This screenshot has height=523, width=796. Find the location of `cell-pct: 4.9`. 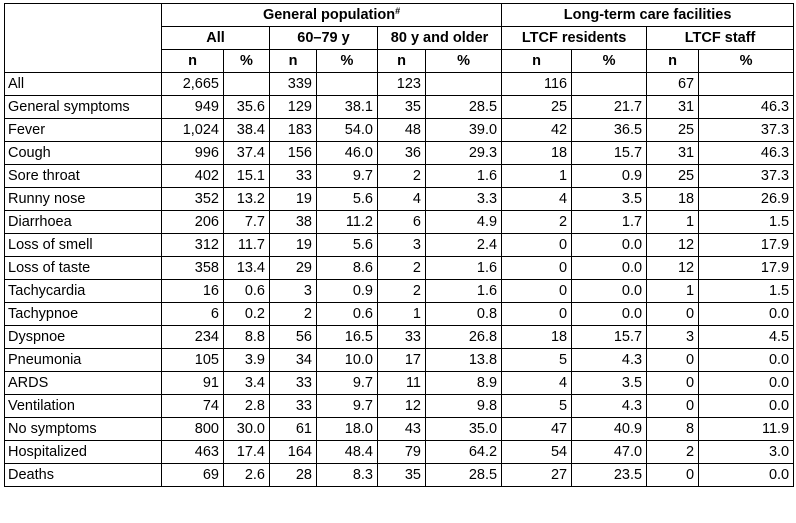

cell-pct: 4.9 is located at coordinates (463, 222).